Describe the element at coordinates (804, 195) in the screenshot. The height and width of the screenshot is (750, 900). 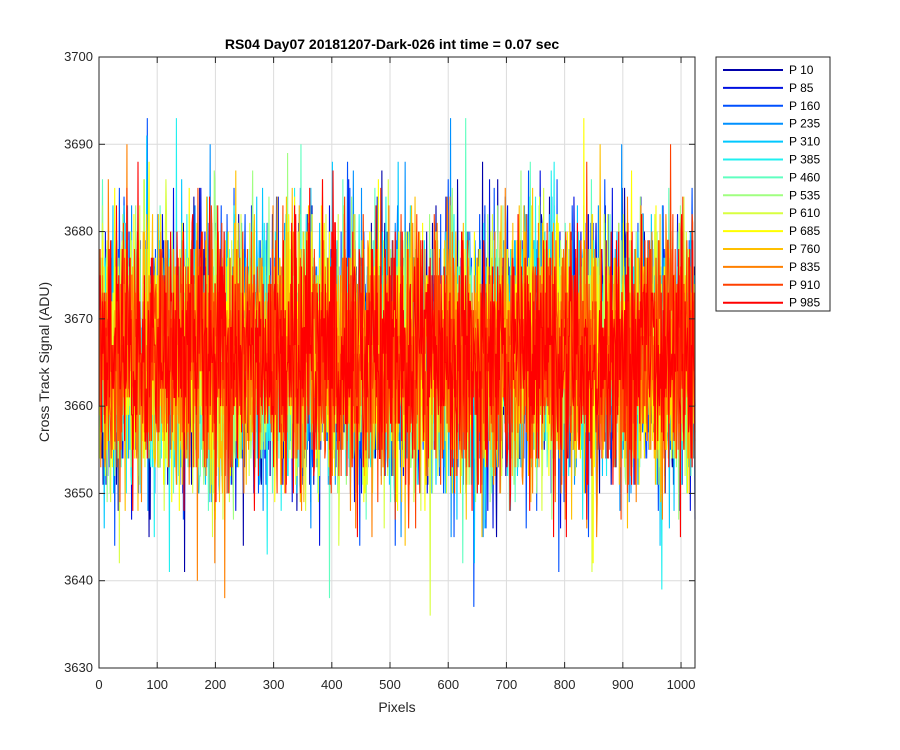
I see `legend-entry-label: P 535` at that location.